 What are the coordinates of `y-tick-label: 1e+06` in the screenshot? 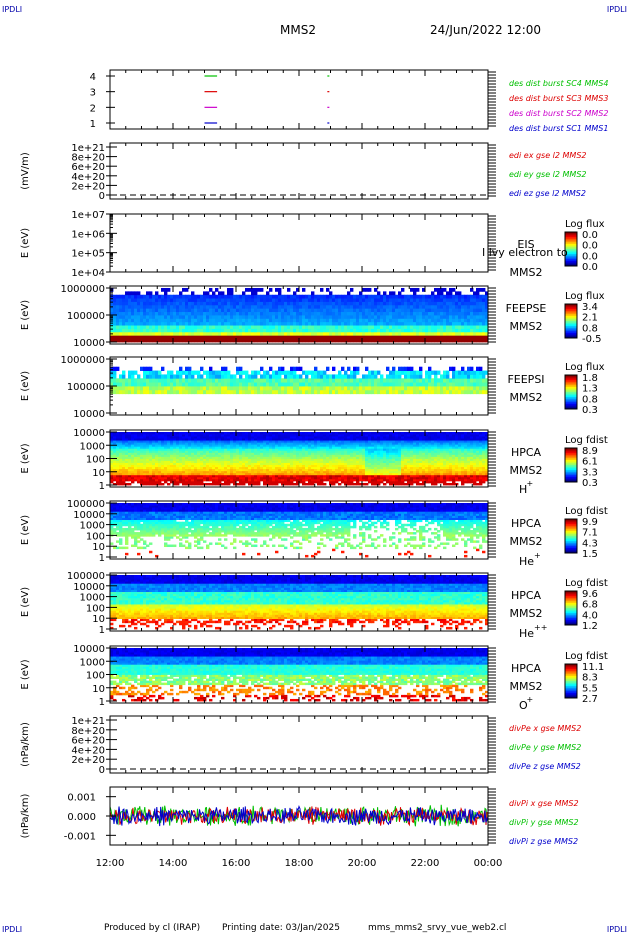 It's located at (88, 234).